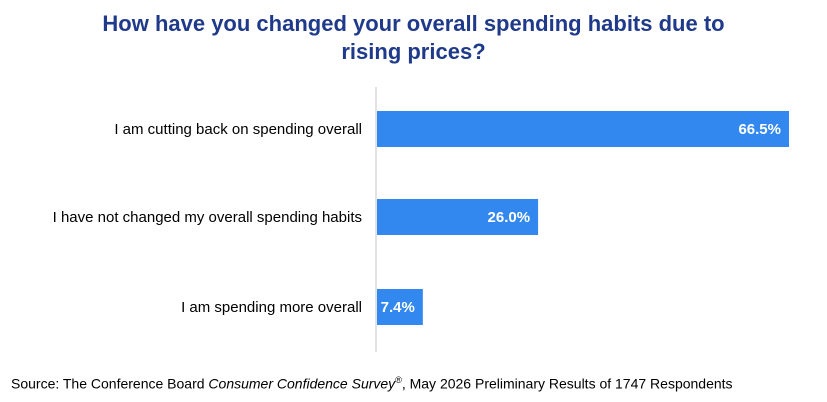  I want to click on category-label: I am cutting back on spending overall, so click(238, 129).